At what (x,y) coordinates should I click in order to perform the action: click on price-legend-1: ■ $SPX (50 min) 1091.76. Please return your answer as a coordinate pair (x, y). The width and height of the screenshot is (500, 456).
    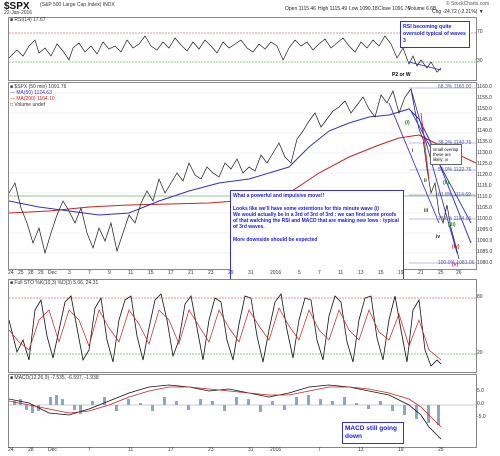
    Looking at the image, I should click on (38, 87).